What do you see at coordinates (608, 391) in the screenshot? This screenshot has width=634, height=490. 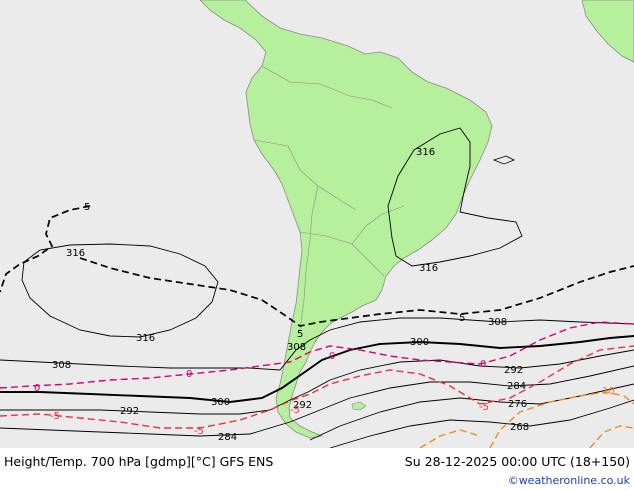 I see `label-temp-10: 10` at bounding box center [608, 391].